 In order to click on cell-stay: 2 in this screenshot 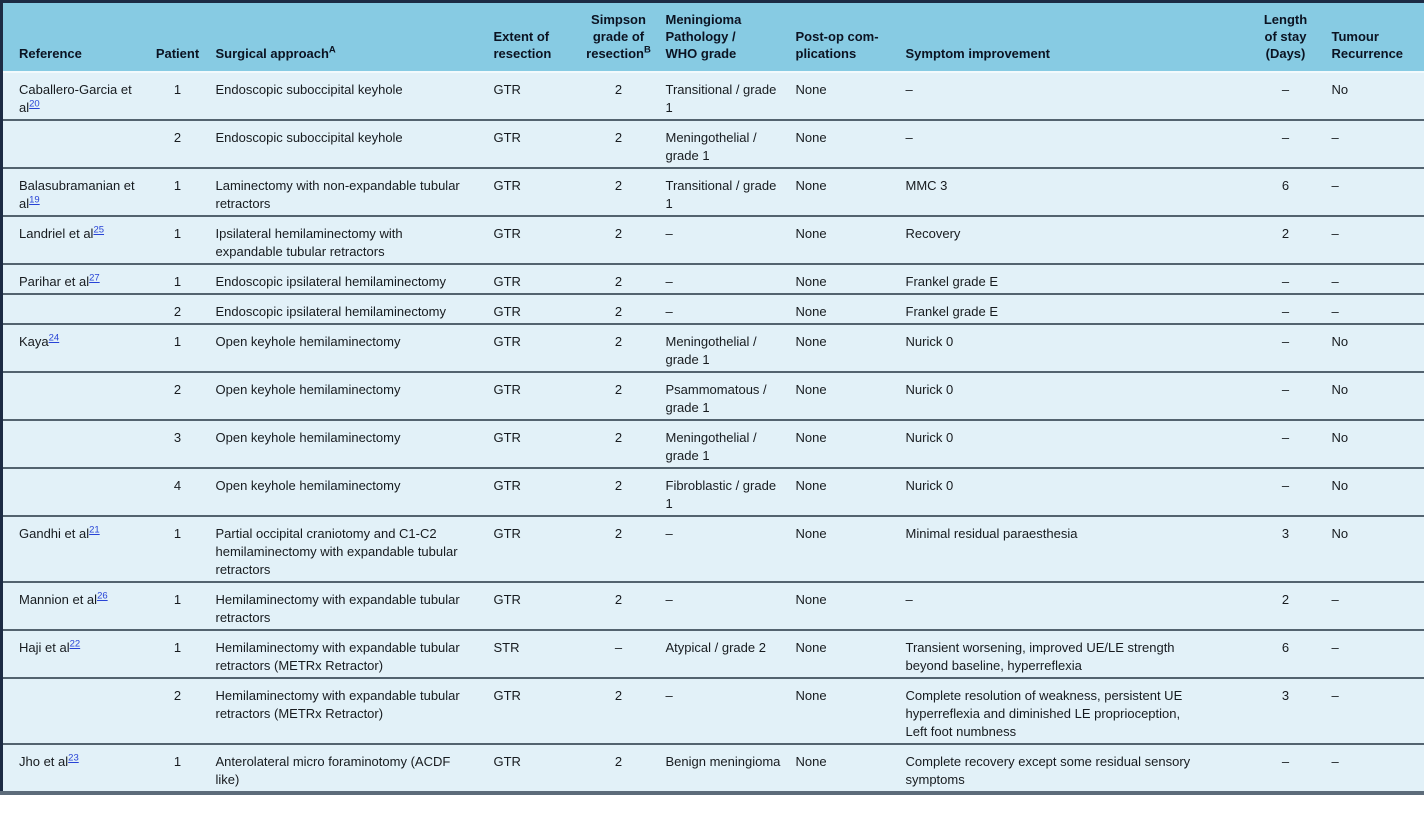, I will do `click(1286, 605)`.